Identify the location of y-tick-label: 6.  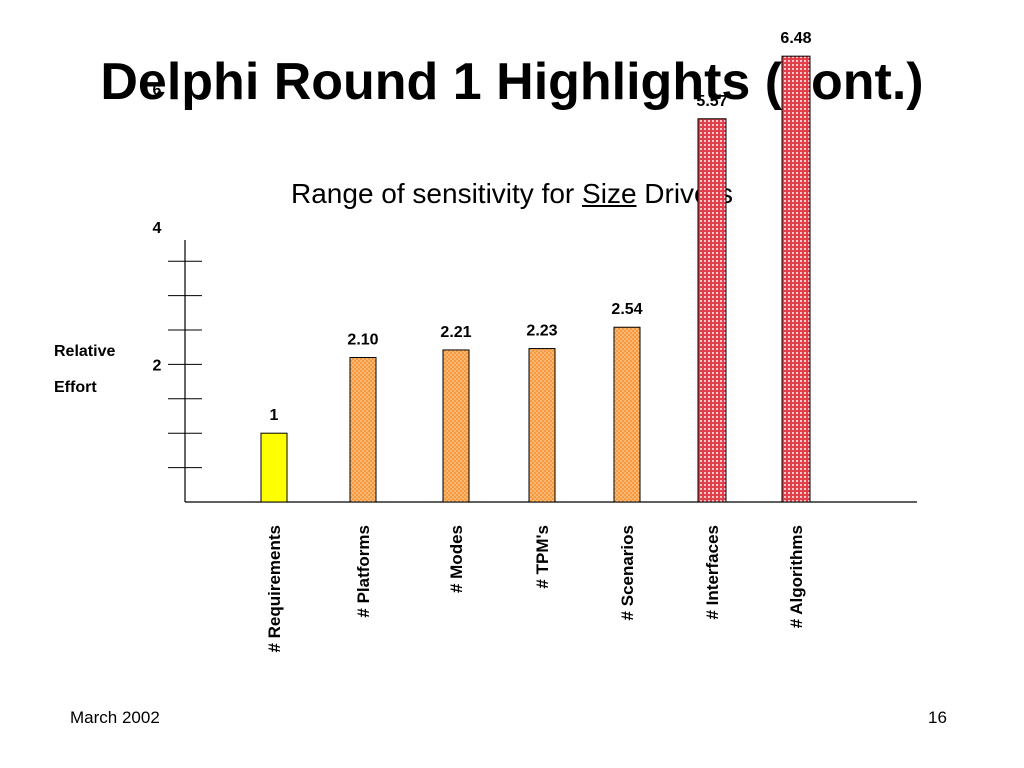
(157, 90).